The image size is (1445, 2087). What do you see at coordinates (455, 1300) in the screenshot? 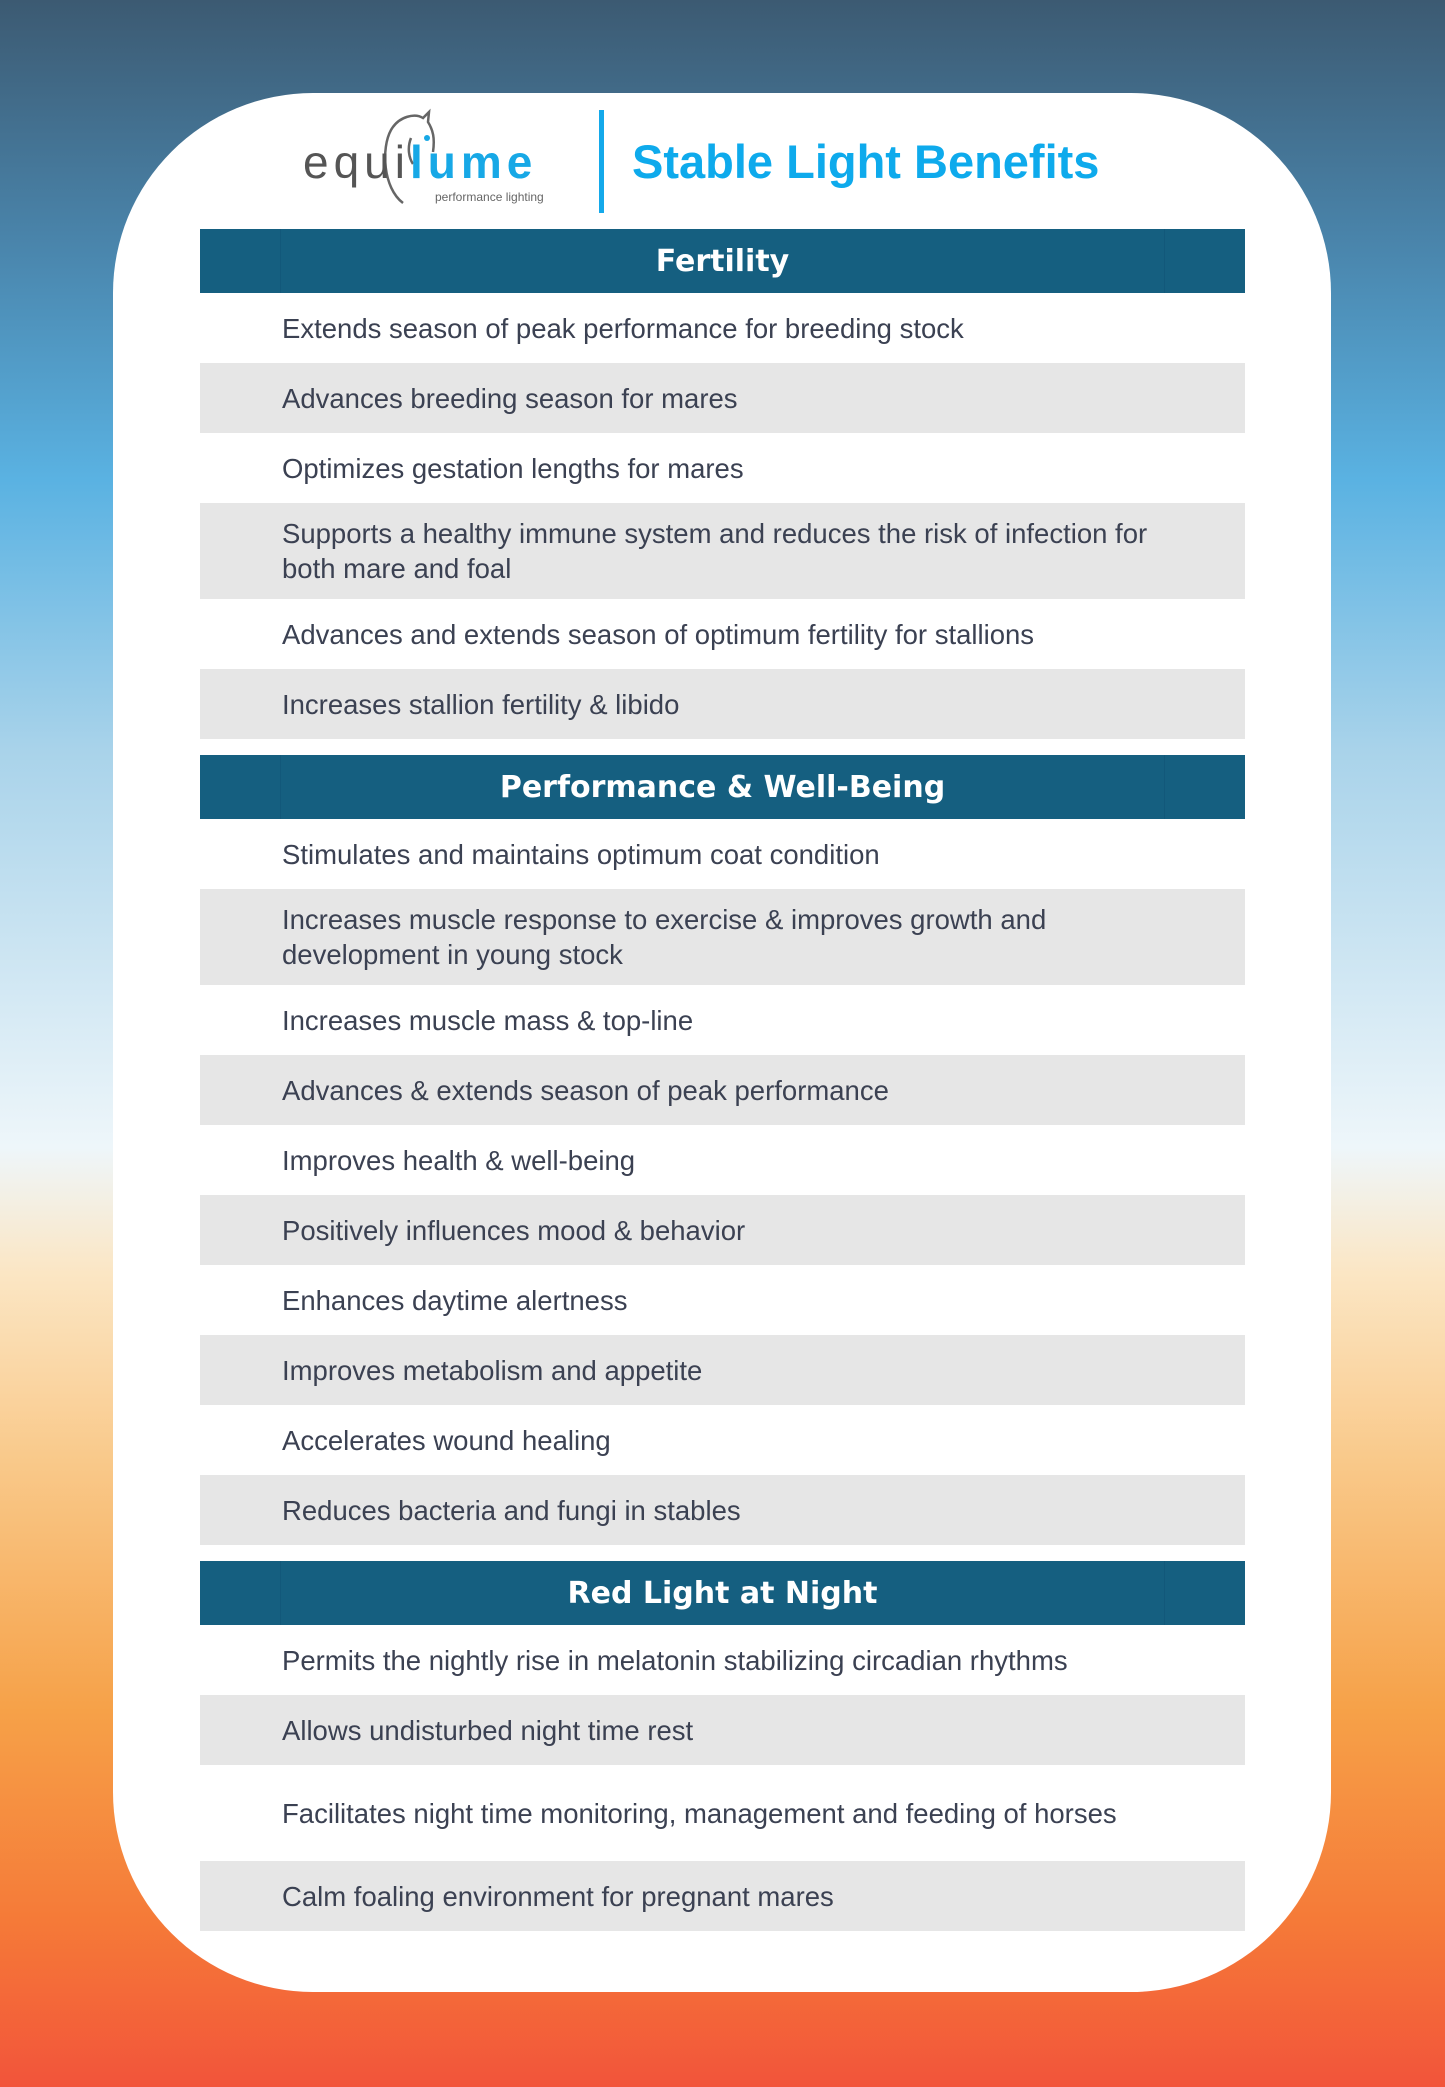
I see `benefit-text: Enhances daytime alertness` at bounding box center [455, 1300].